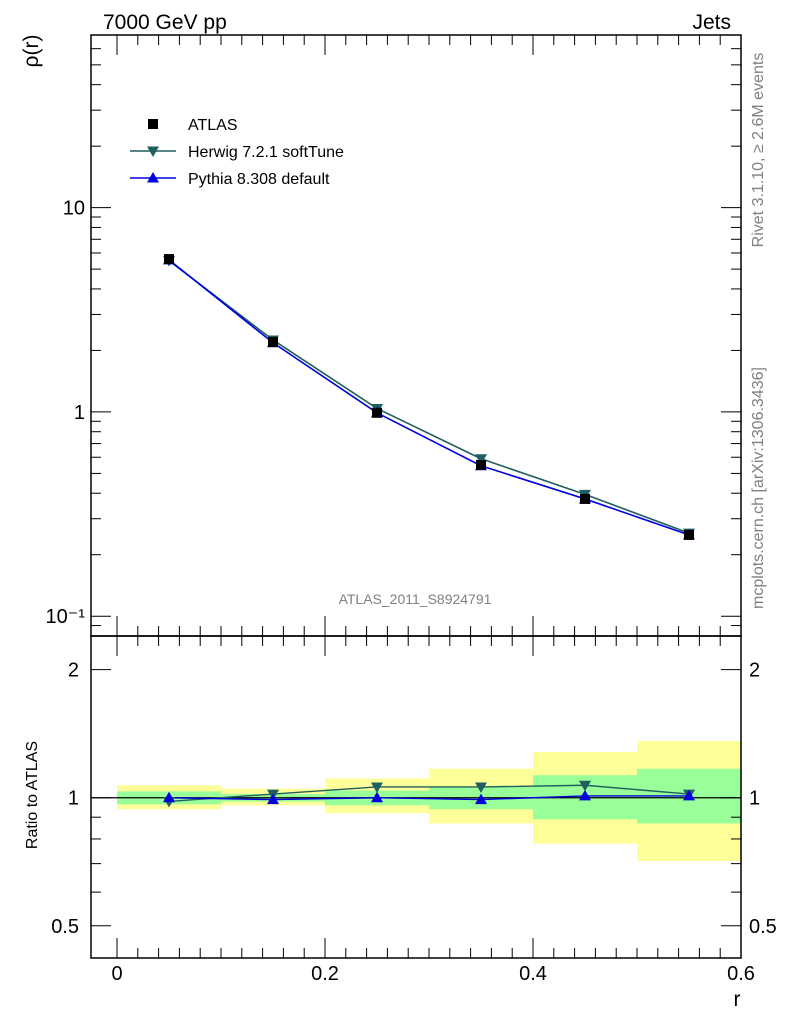 The width and height of the screenshot is (786, 1024). Describe the element at coordinates (153, 151) in the screenshot. I see `legend-marker-herwig-7-2-1-softtune` at that location.